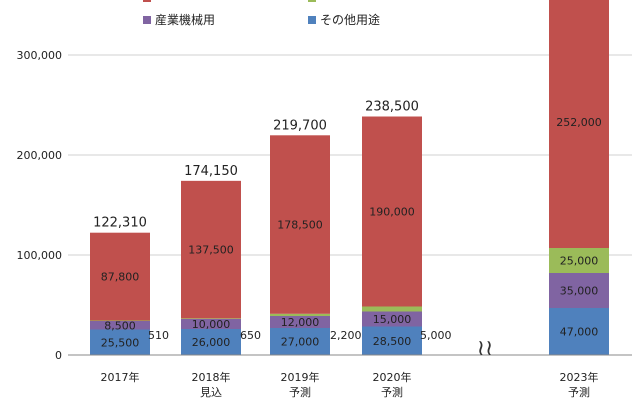 Image resolution: width=640 pixels, height=400 pixels. Describe the element at coordinates (485, 348) in the screenshot. I see `axis-break-icon: ≀≀` at that location.